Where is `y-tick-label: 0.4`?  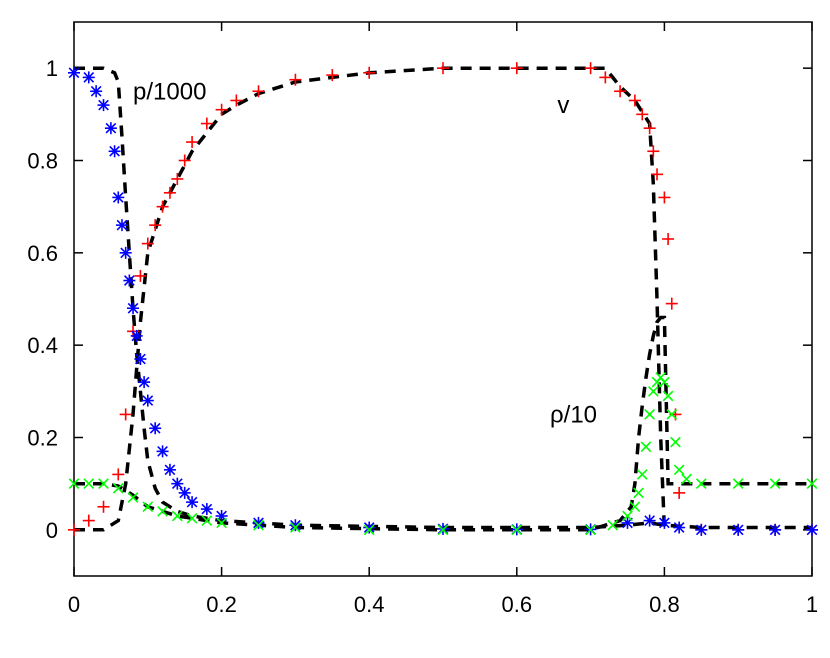 y-tick-label: 0.4 is located at coordinates (42, 345).